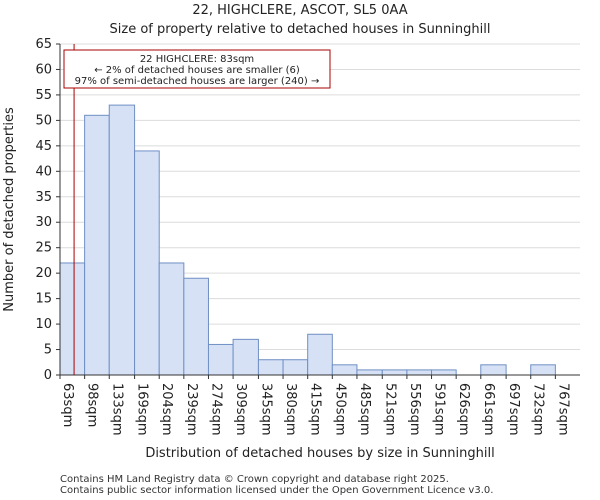  I want to click on x-tick-label: 204sqm, so click(166, 409).